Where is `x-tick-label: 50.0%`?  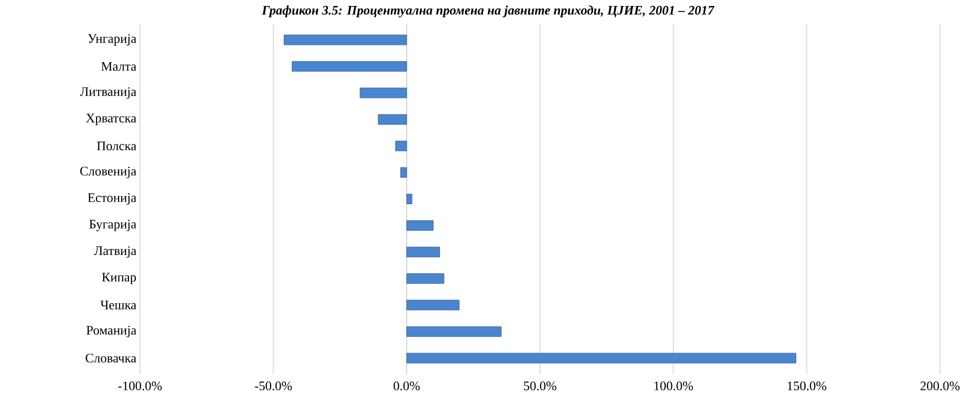 x-tick-label: 50.0% is located at coordinates (540, 386).